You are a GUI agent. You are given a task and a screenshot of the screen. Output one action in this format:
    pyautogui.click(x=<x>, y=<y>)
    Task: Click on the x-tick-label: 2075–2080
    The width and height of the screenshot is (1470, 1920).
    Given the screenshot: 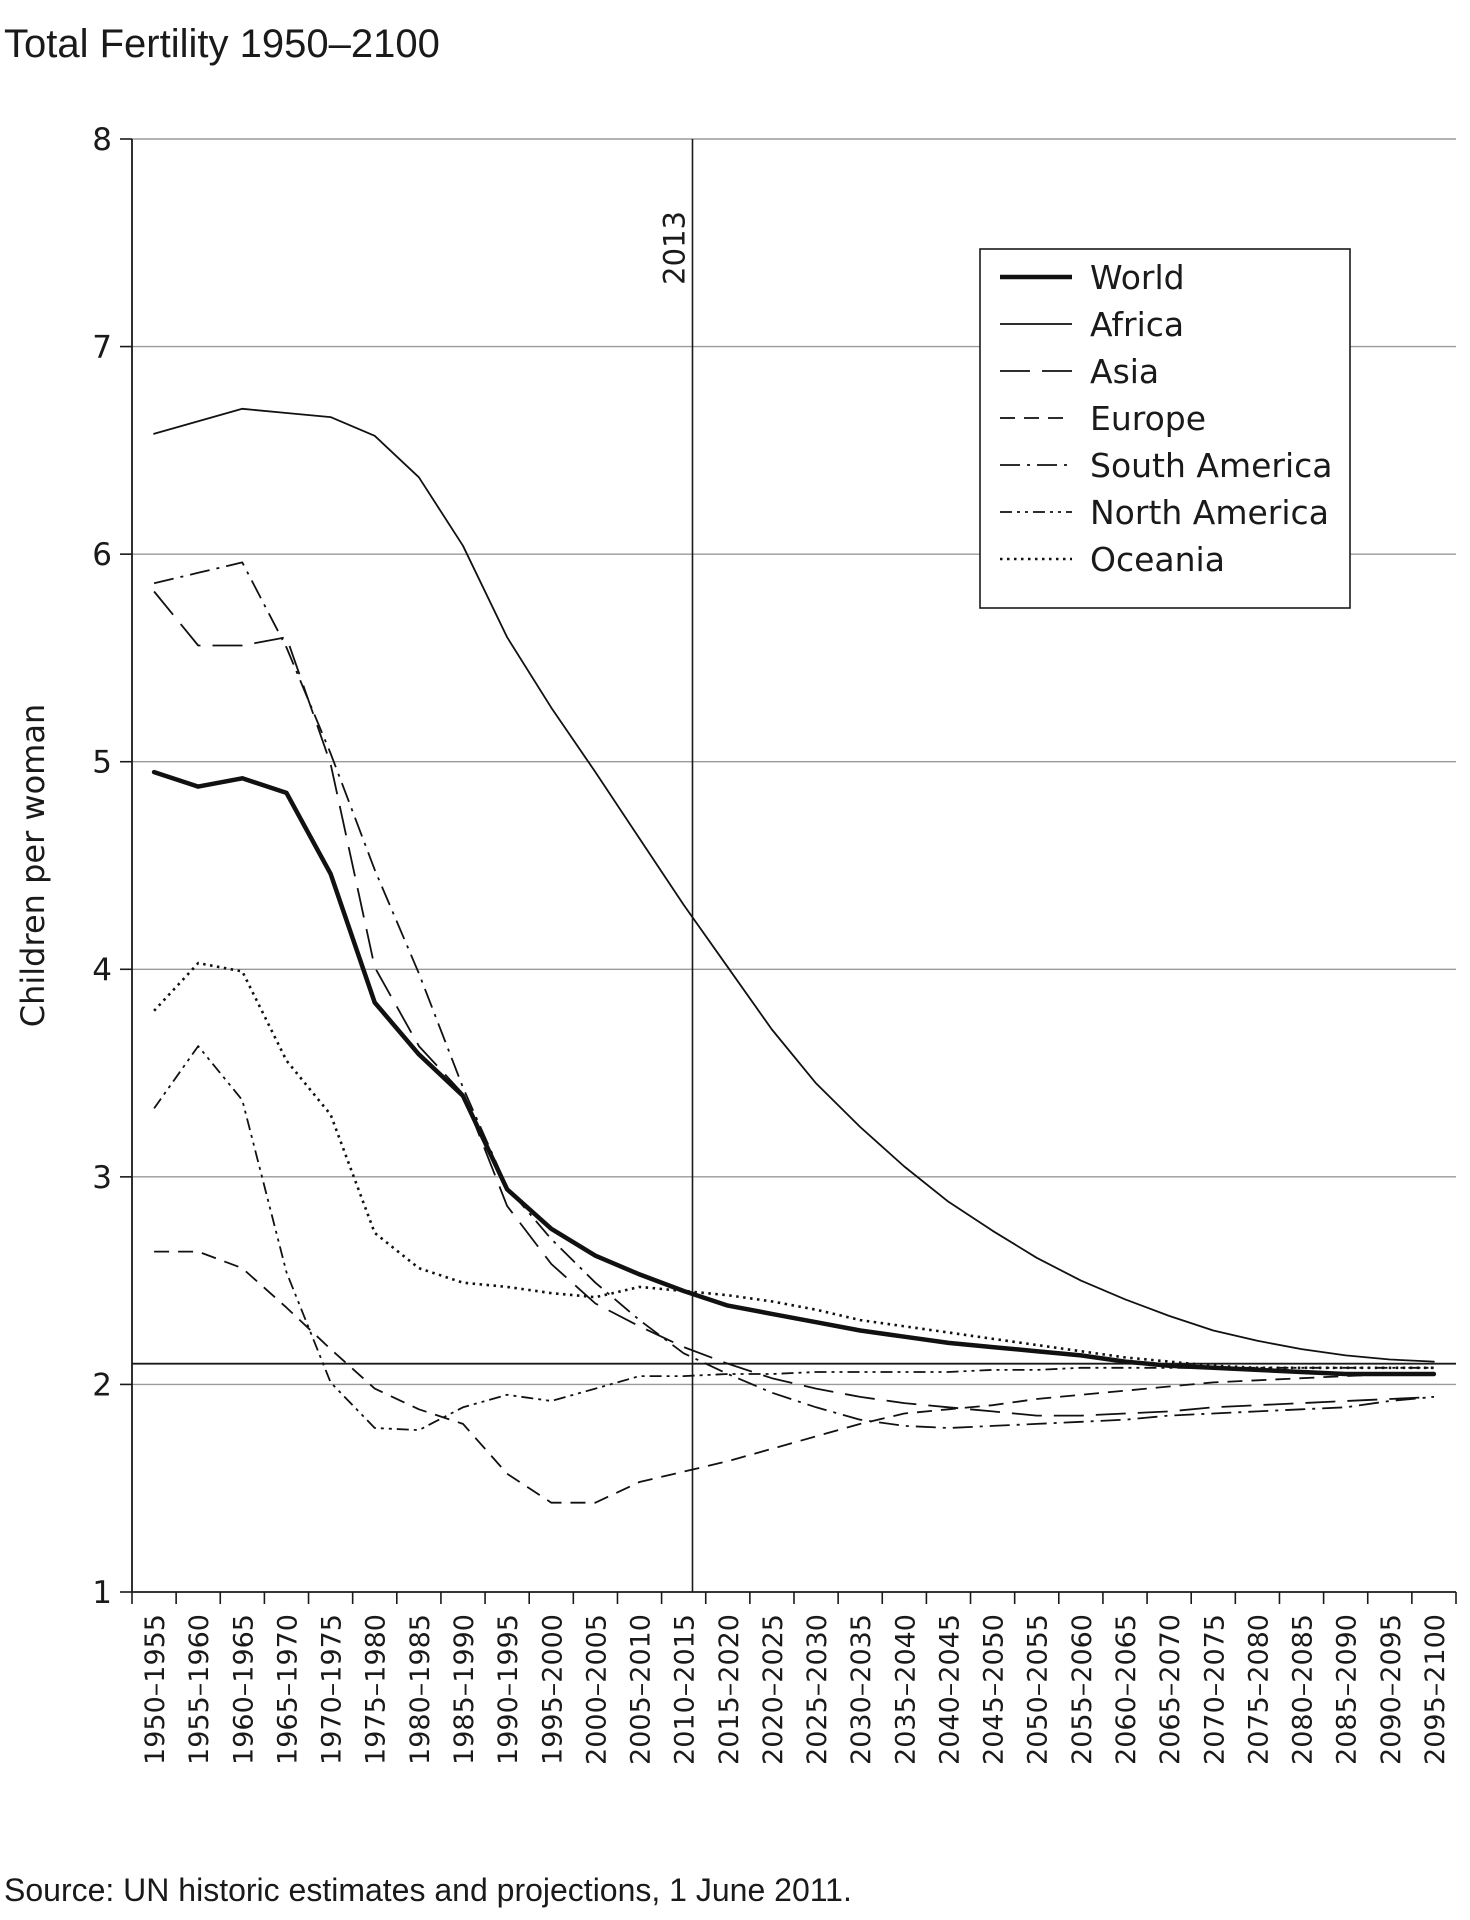 What is the action you would take?
    pyautogui.click(x=1258, y=1689)
    